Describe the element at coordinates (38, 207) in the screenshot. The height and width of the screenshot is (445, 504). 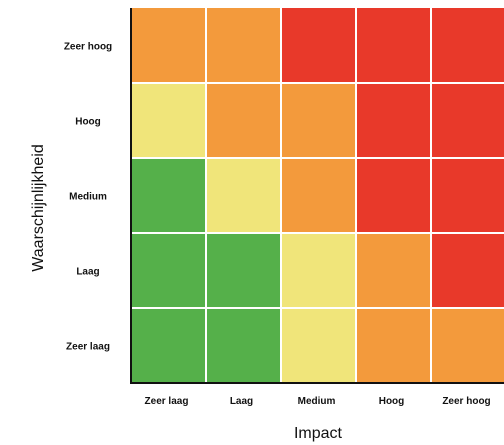
I see `y-axis-title: Waarschijnlijkheid` at that location.